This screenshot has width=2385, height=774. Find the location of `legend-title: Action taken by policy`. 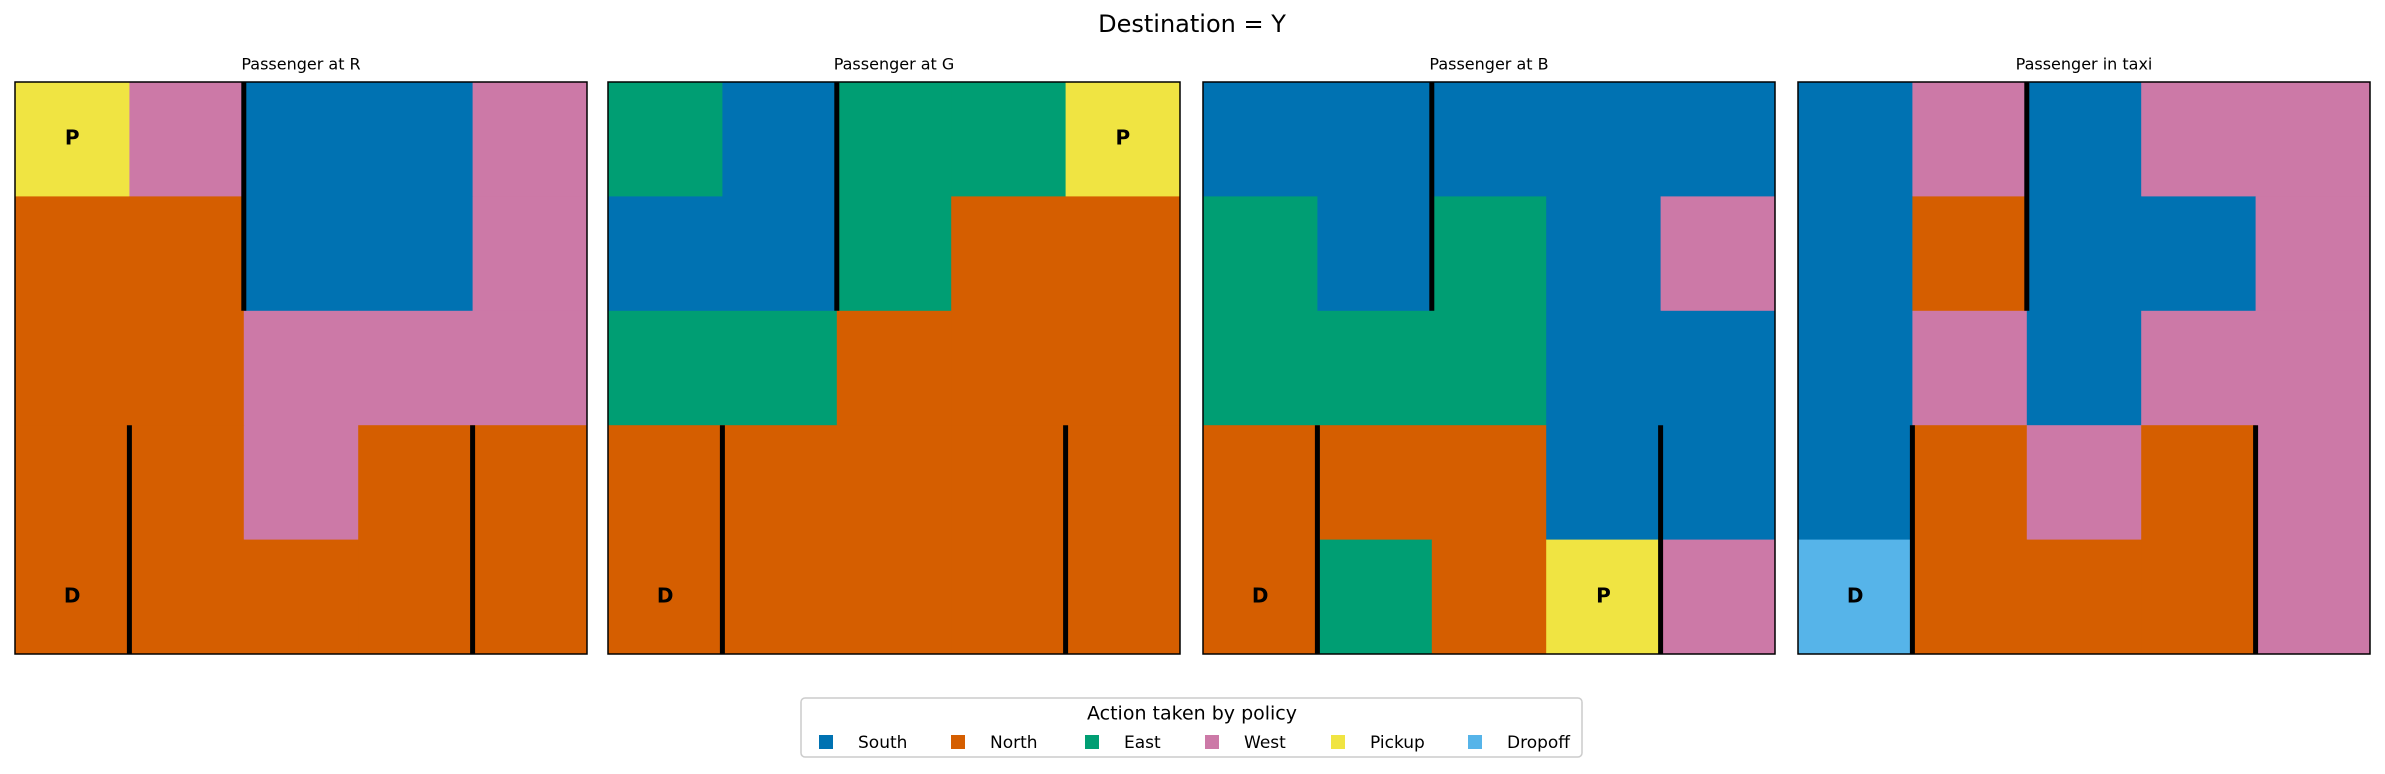

legend-title: Action taken by policy is located at coordinates (1192, 714).